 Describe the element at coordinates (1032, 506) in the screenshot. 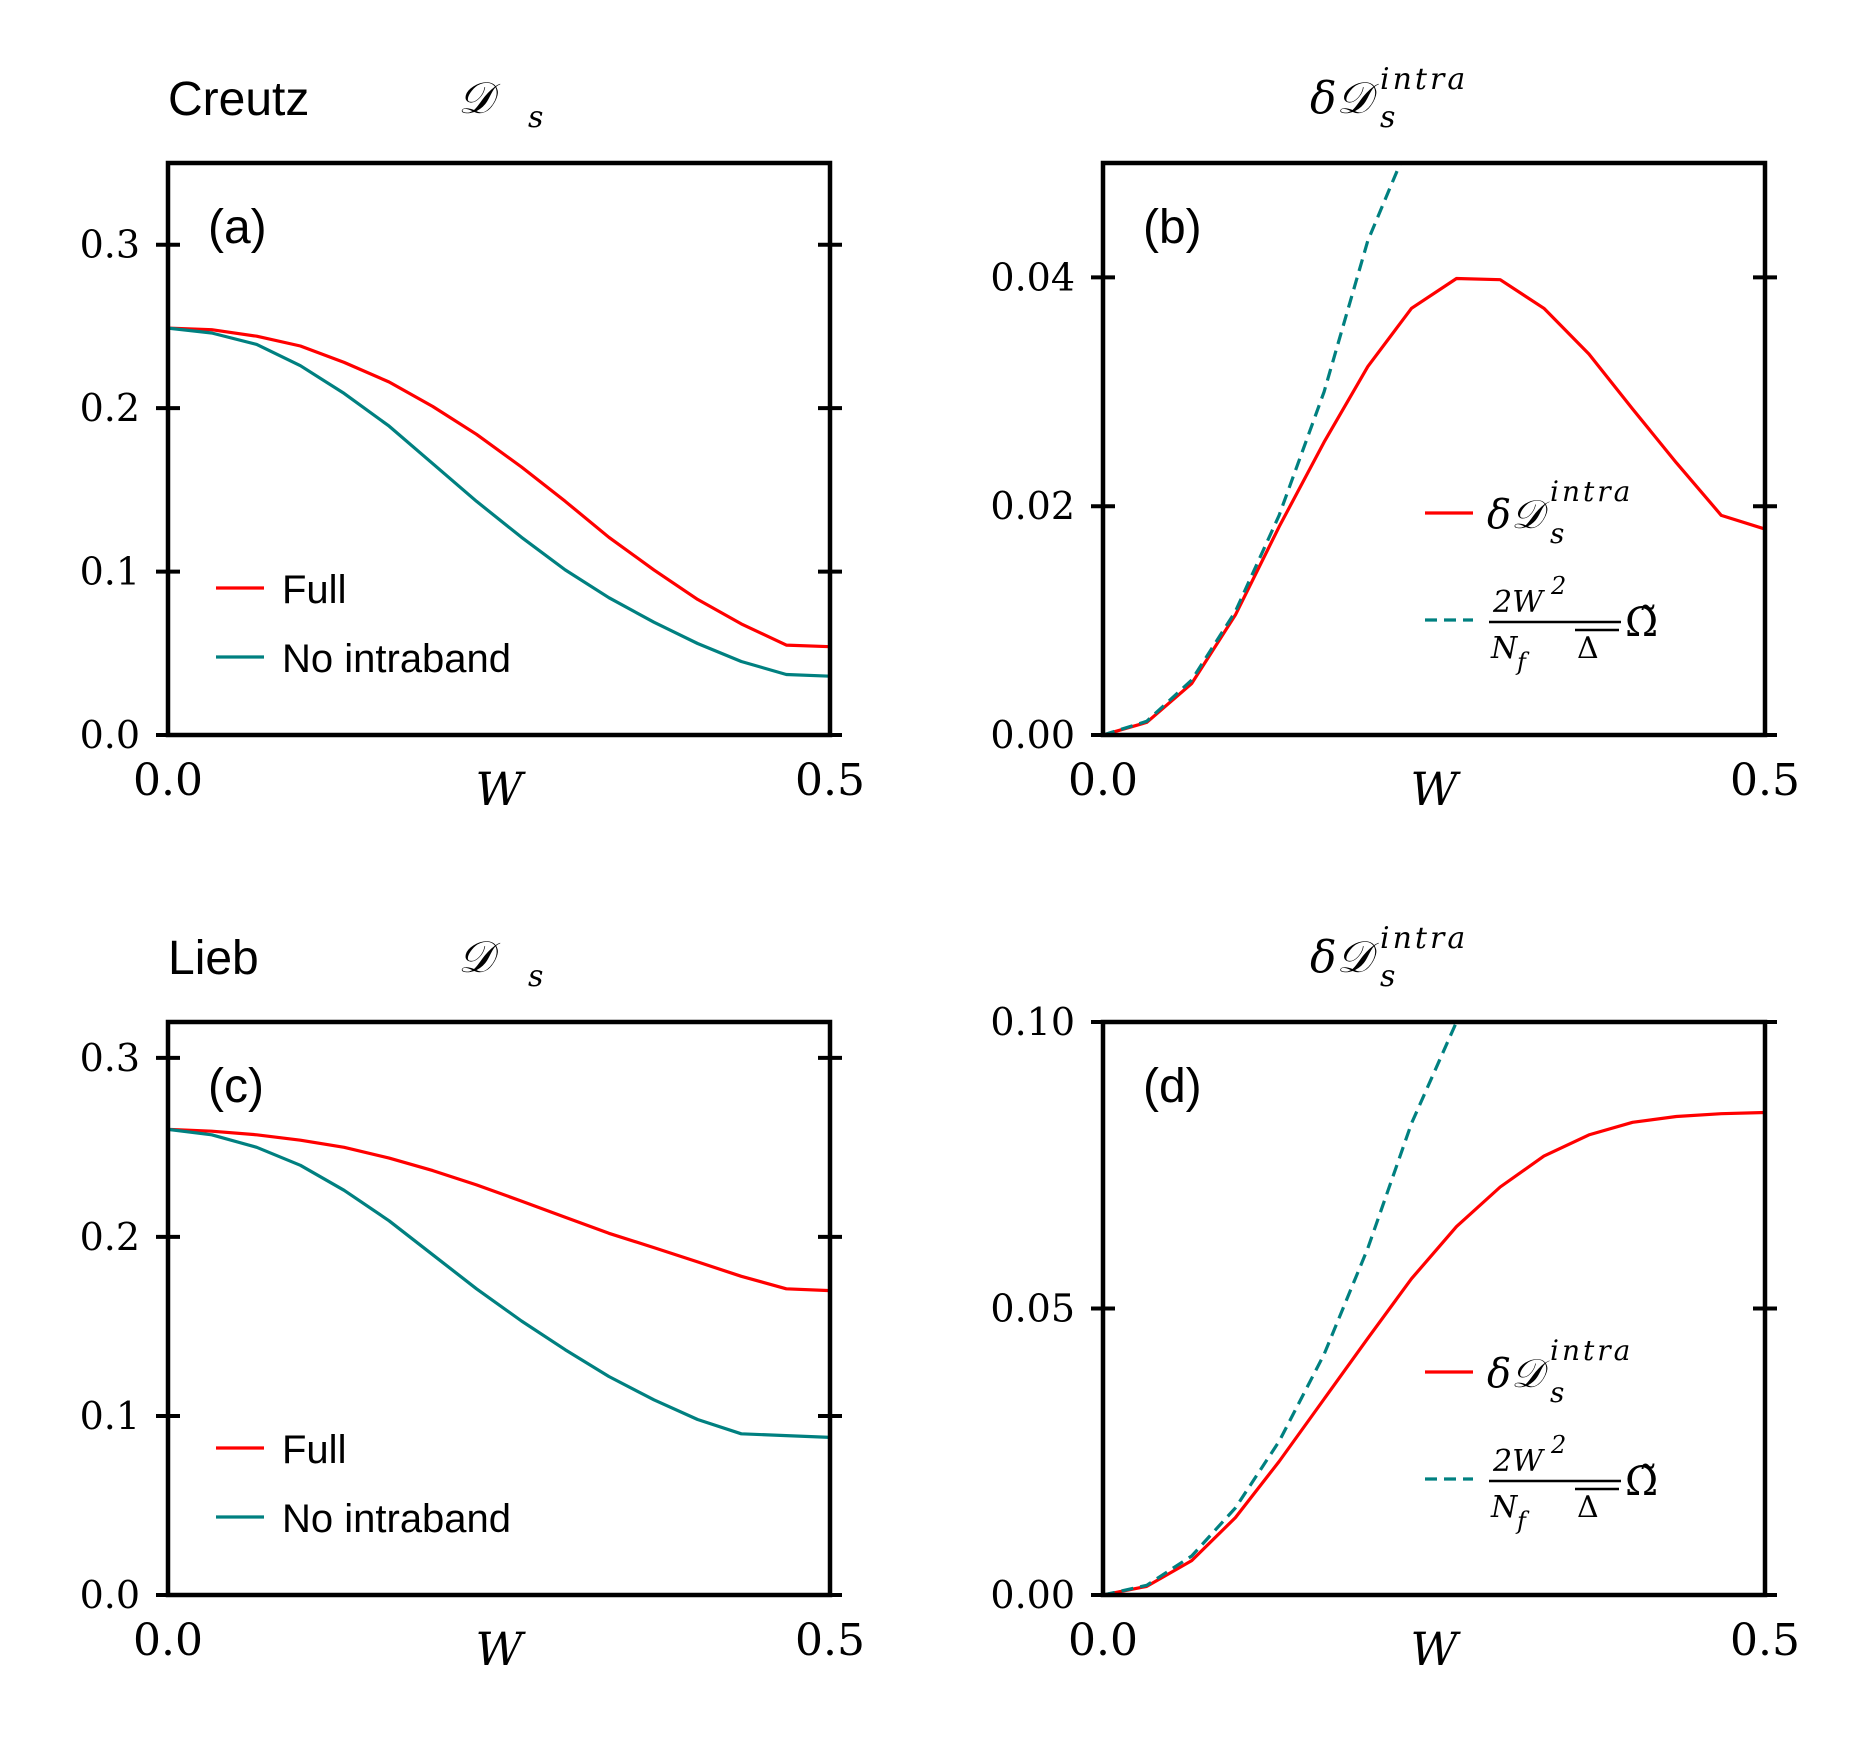

I see `y-tick-label: 0.02` at that location.